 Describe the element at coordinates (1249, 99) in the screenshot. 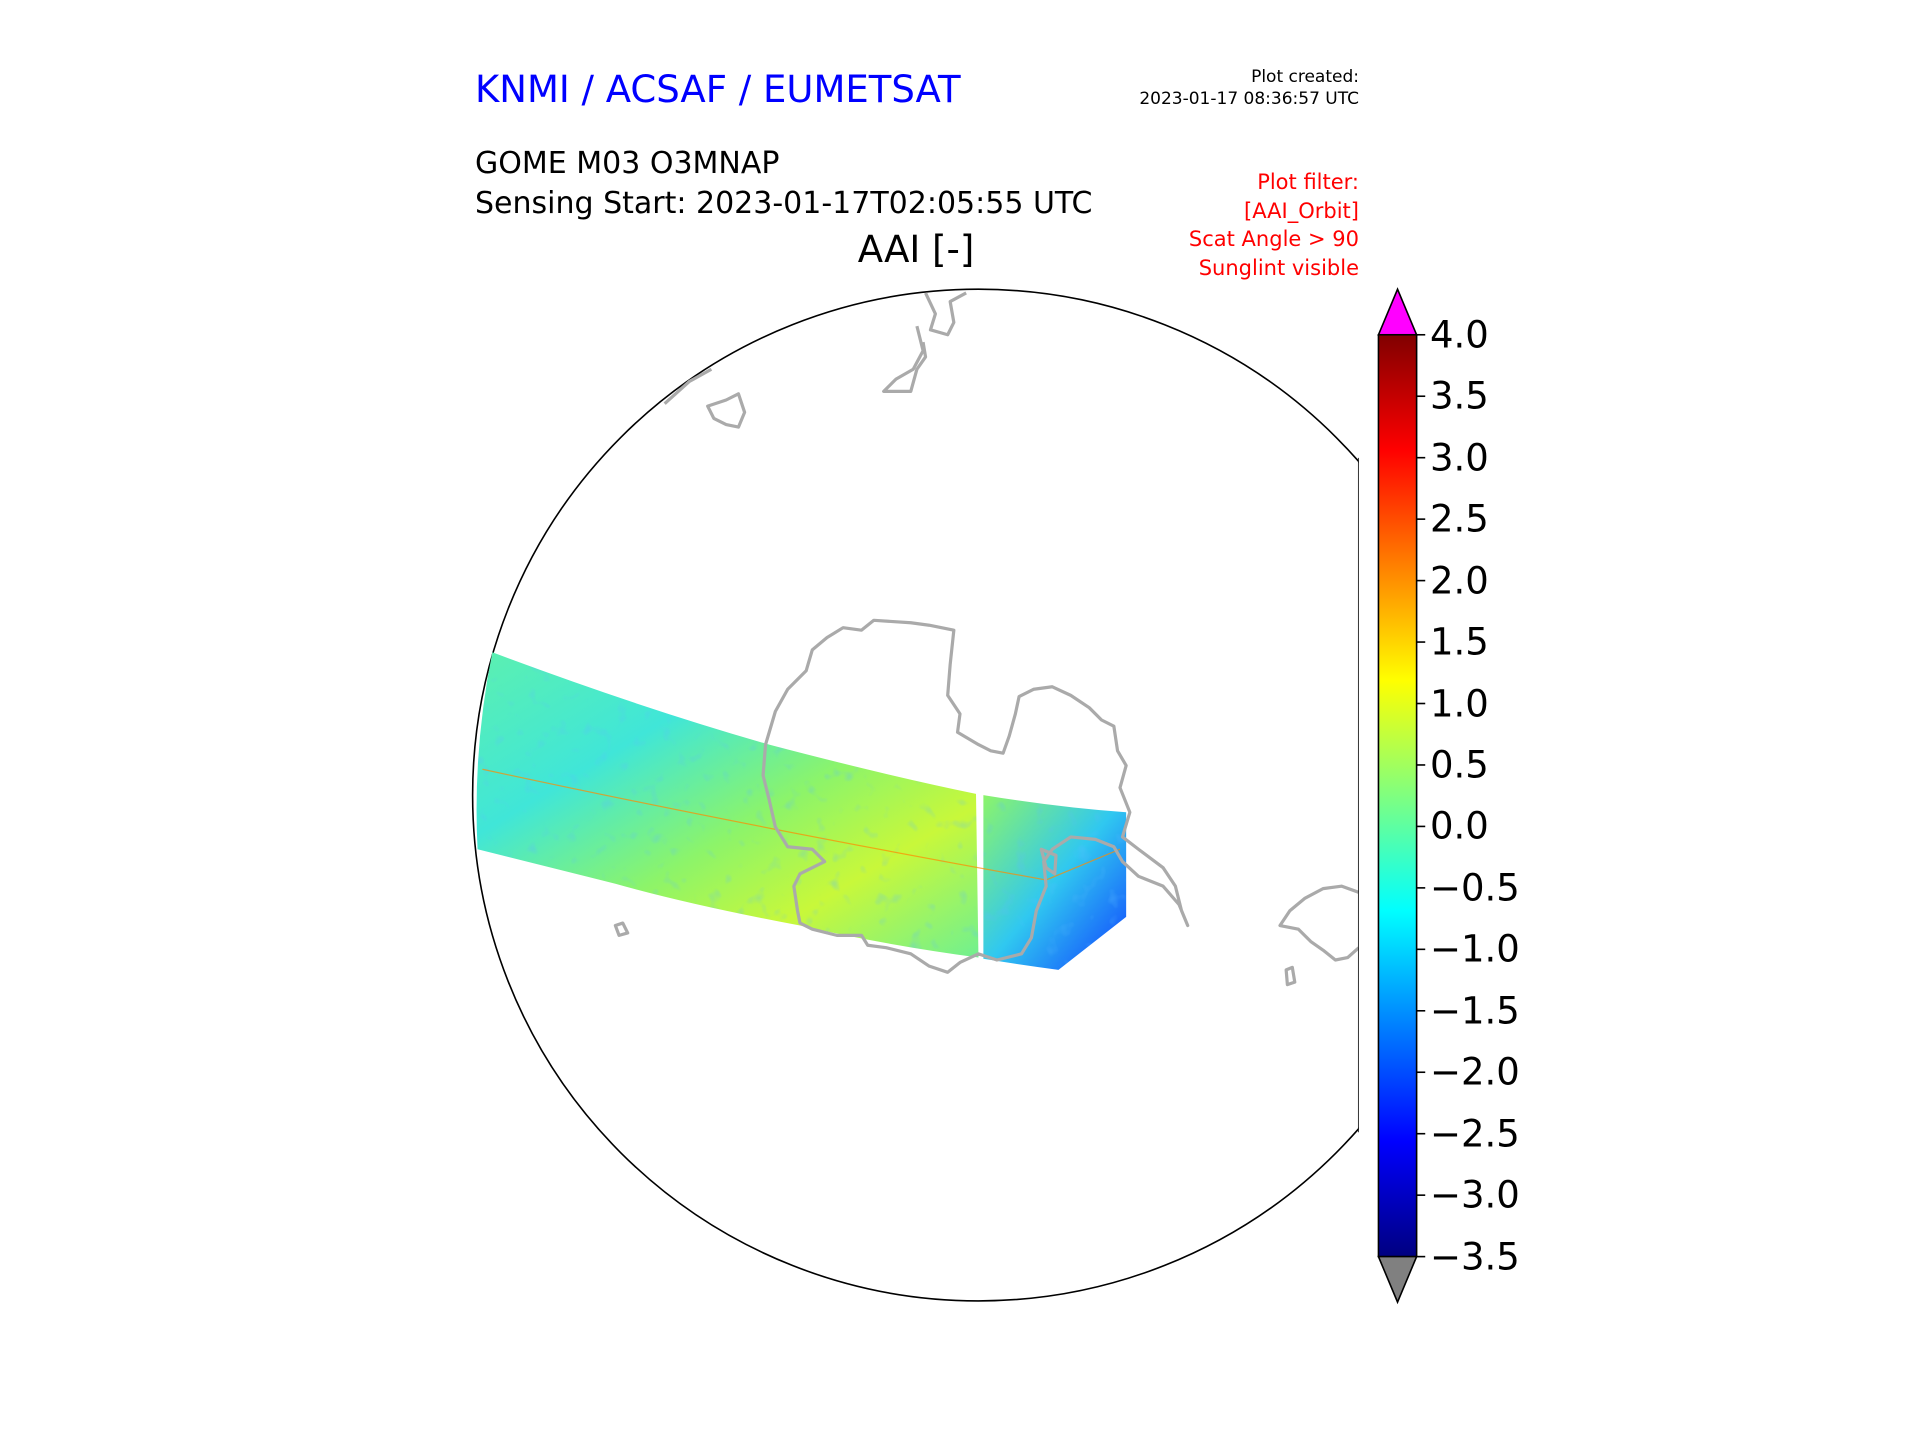

I see `plot-created-time: 2023-01-17 08:36:57 UTC` at that location.